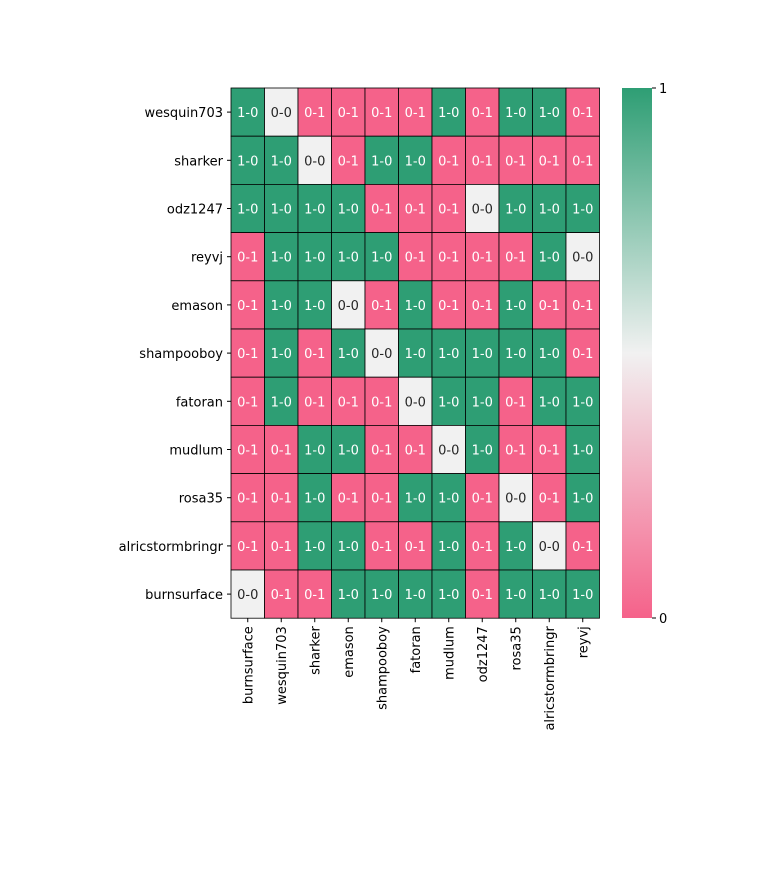 The width and height of the screenshot is (768, 883). I want to click on colorbar-max-label: 1, so click(663, 89).